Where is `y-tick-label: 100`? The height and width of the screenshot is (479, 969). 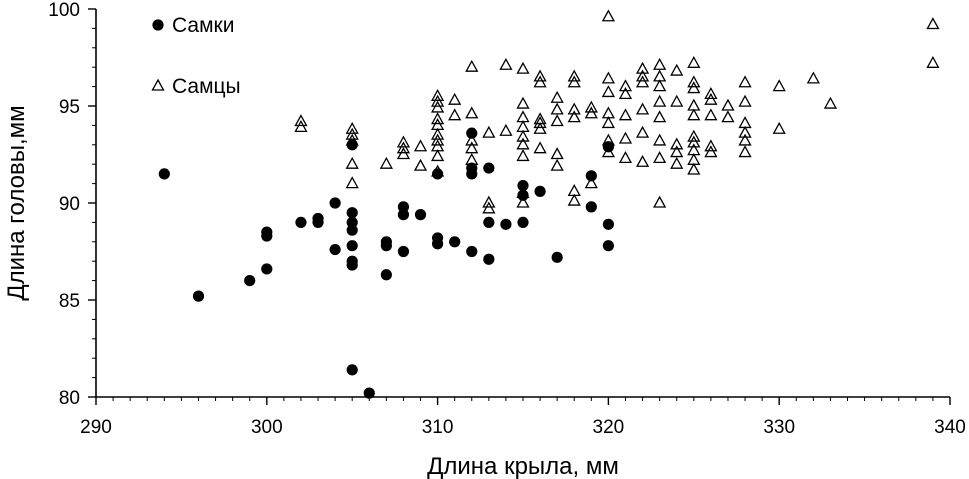 y-tick-label: 100 is located at coordinates (64, 10).